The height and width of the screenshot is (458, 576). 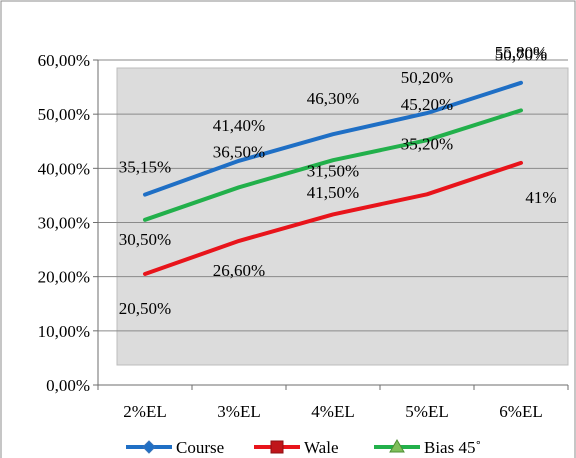 What do you see at coordinates (239, 125) in the screenshot?
I see `data-label: 41,40%` at bounding box center [239, 125].